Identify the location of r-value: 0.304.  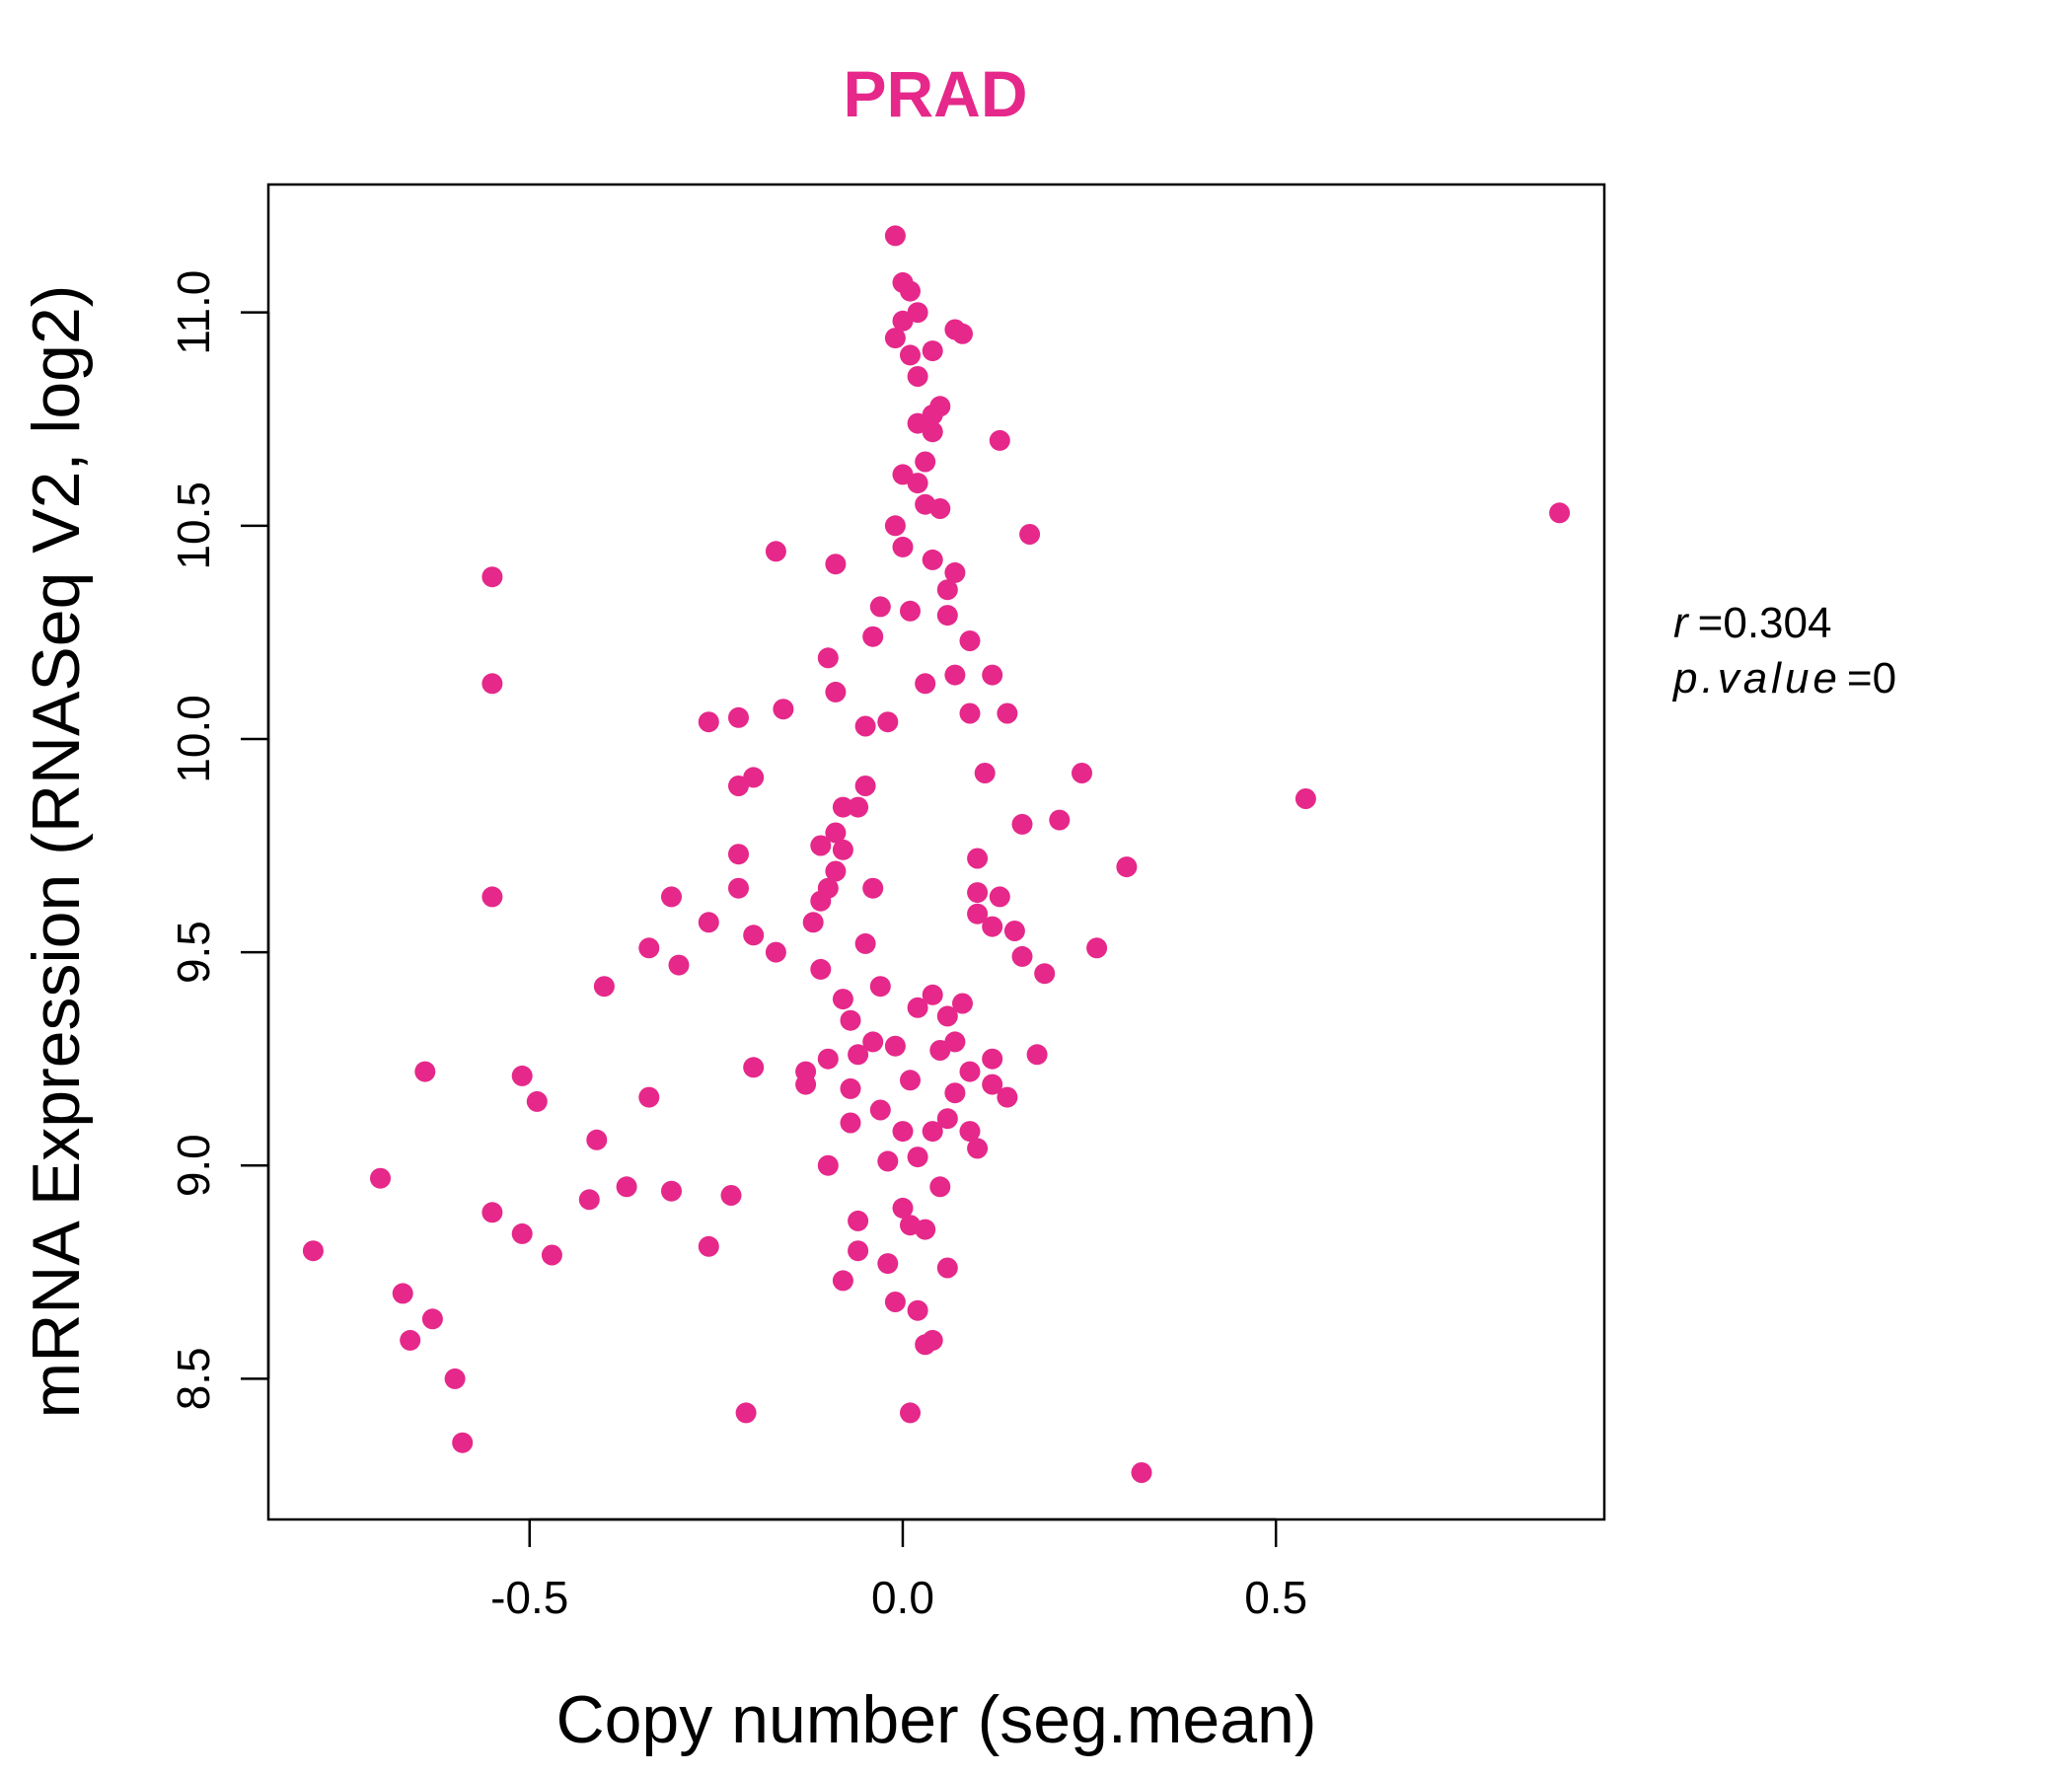
(1777, 623).